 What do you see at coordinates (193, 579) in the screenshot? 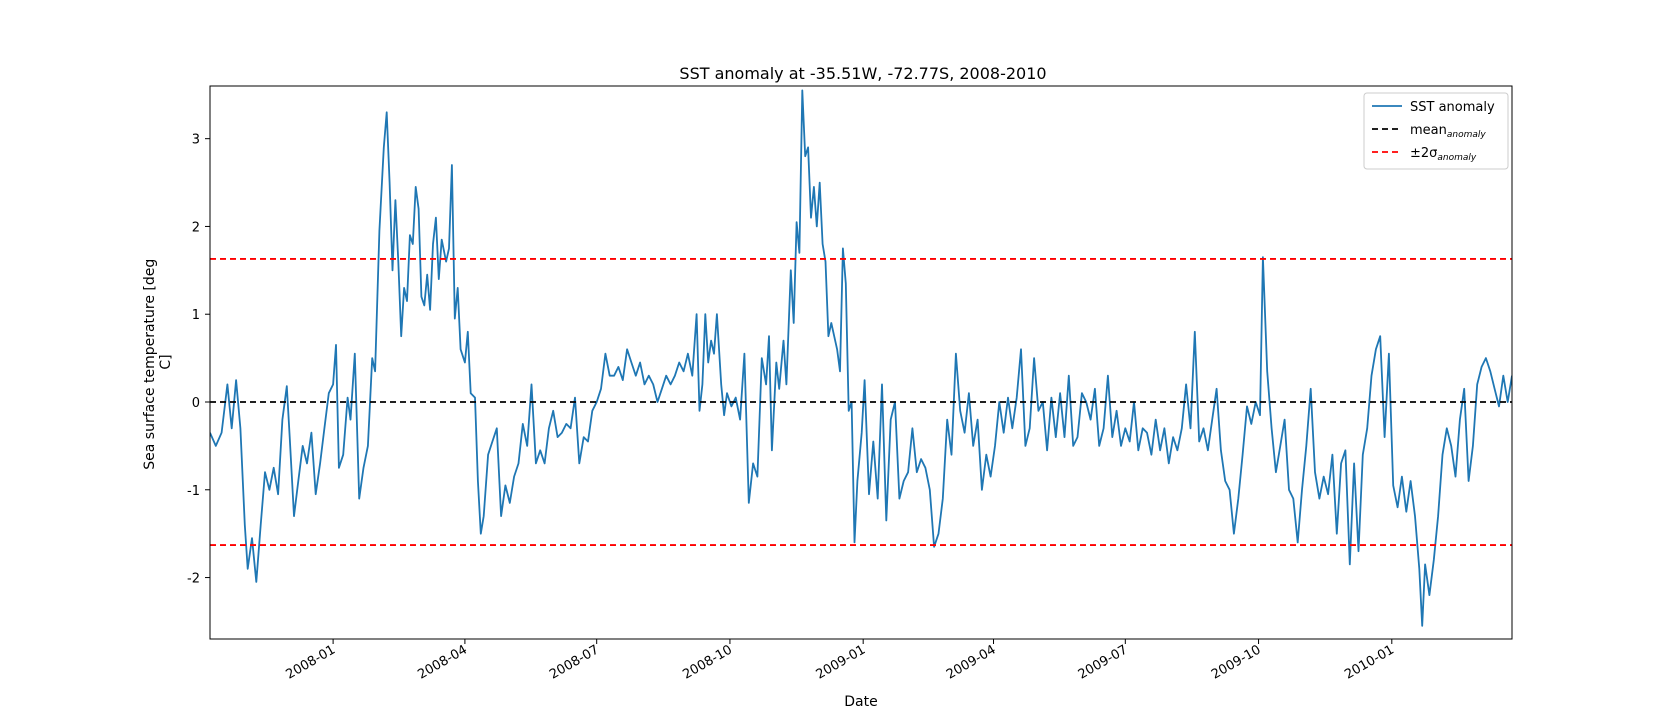
I see `y-tick-label: -2` at bounding box center [193, 579].